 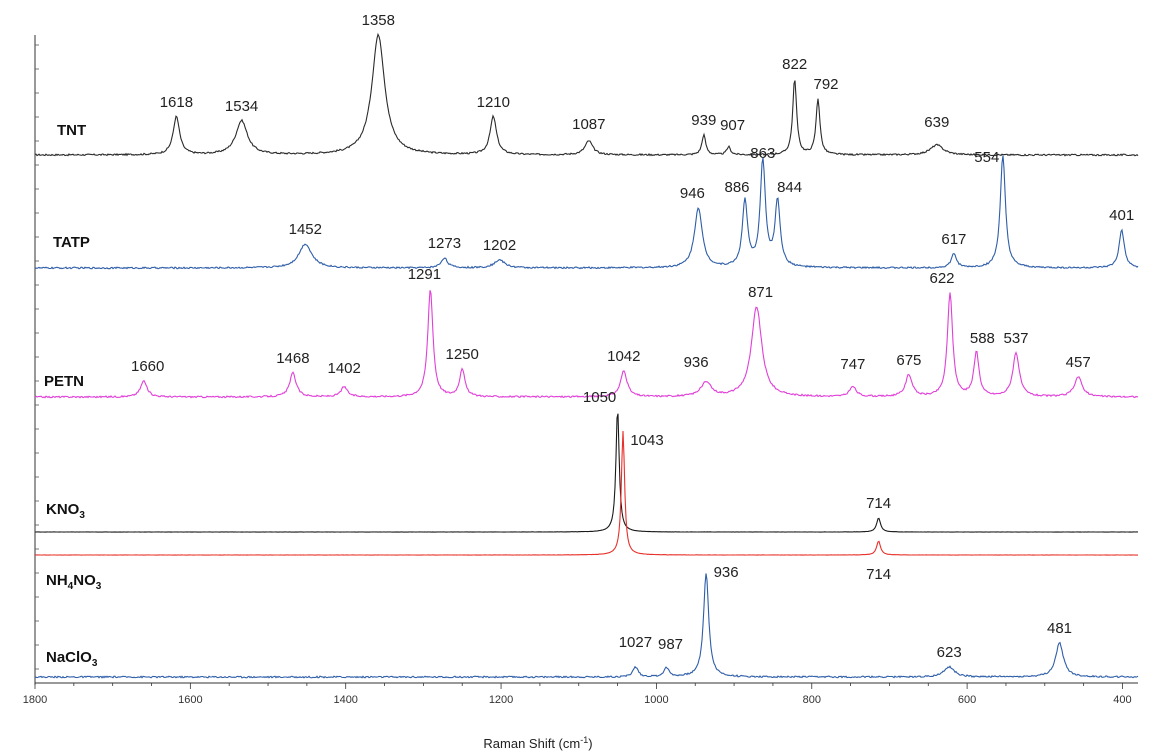 I want to click on series-label-name: NaClO, so click(x=69, y=657).